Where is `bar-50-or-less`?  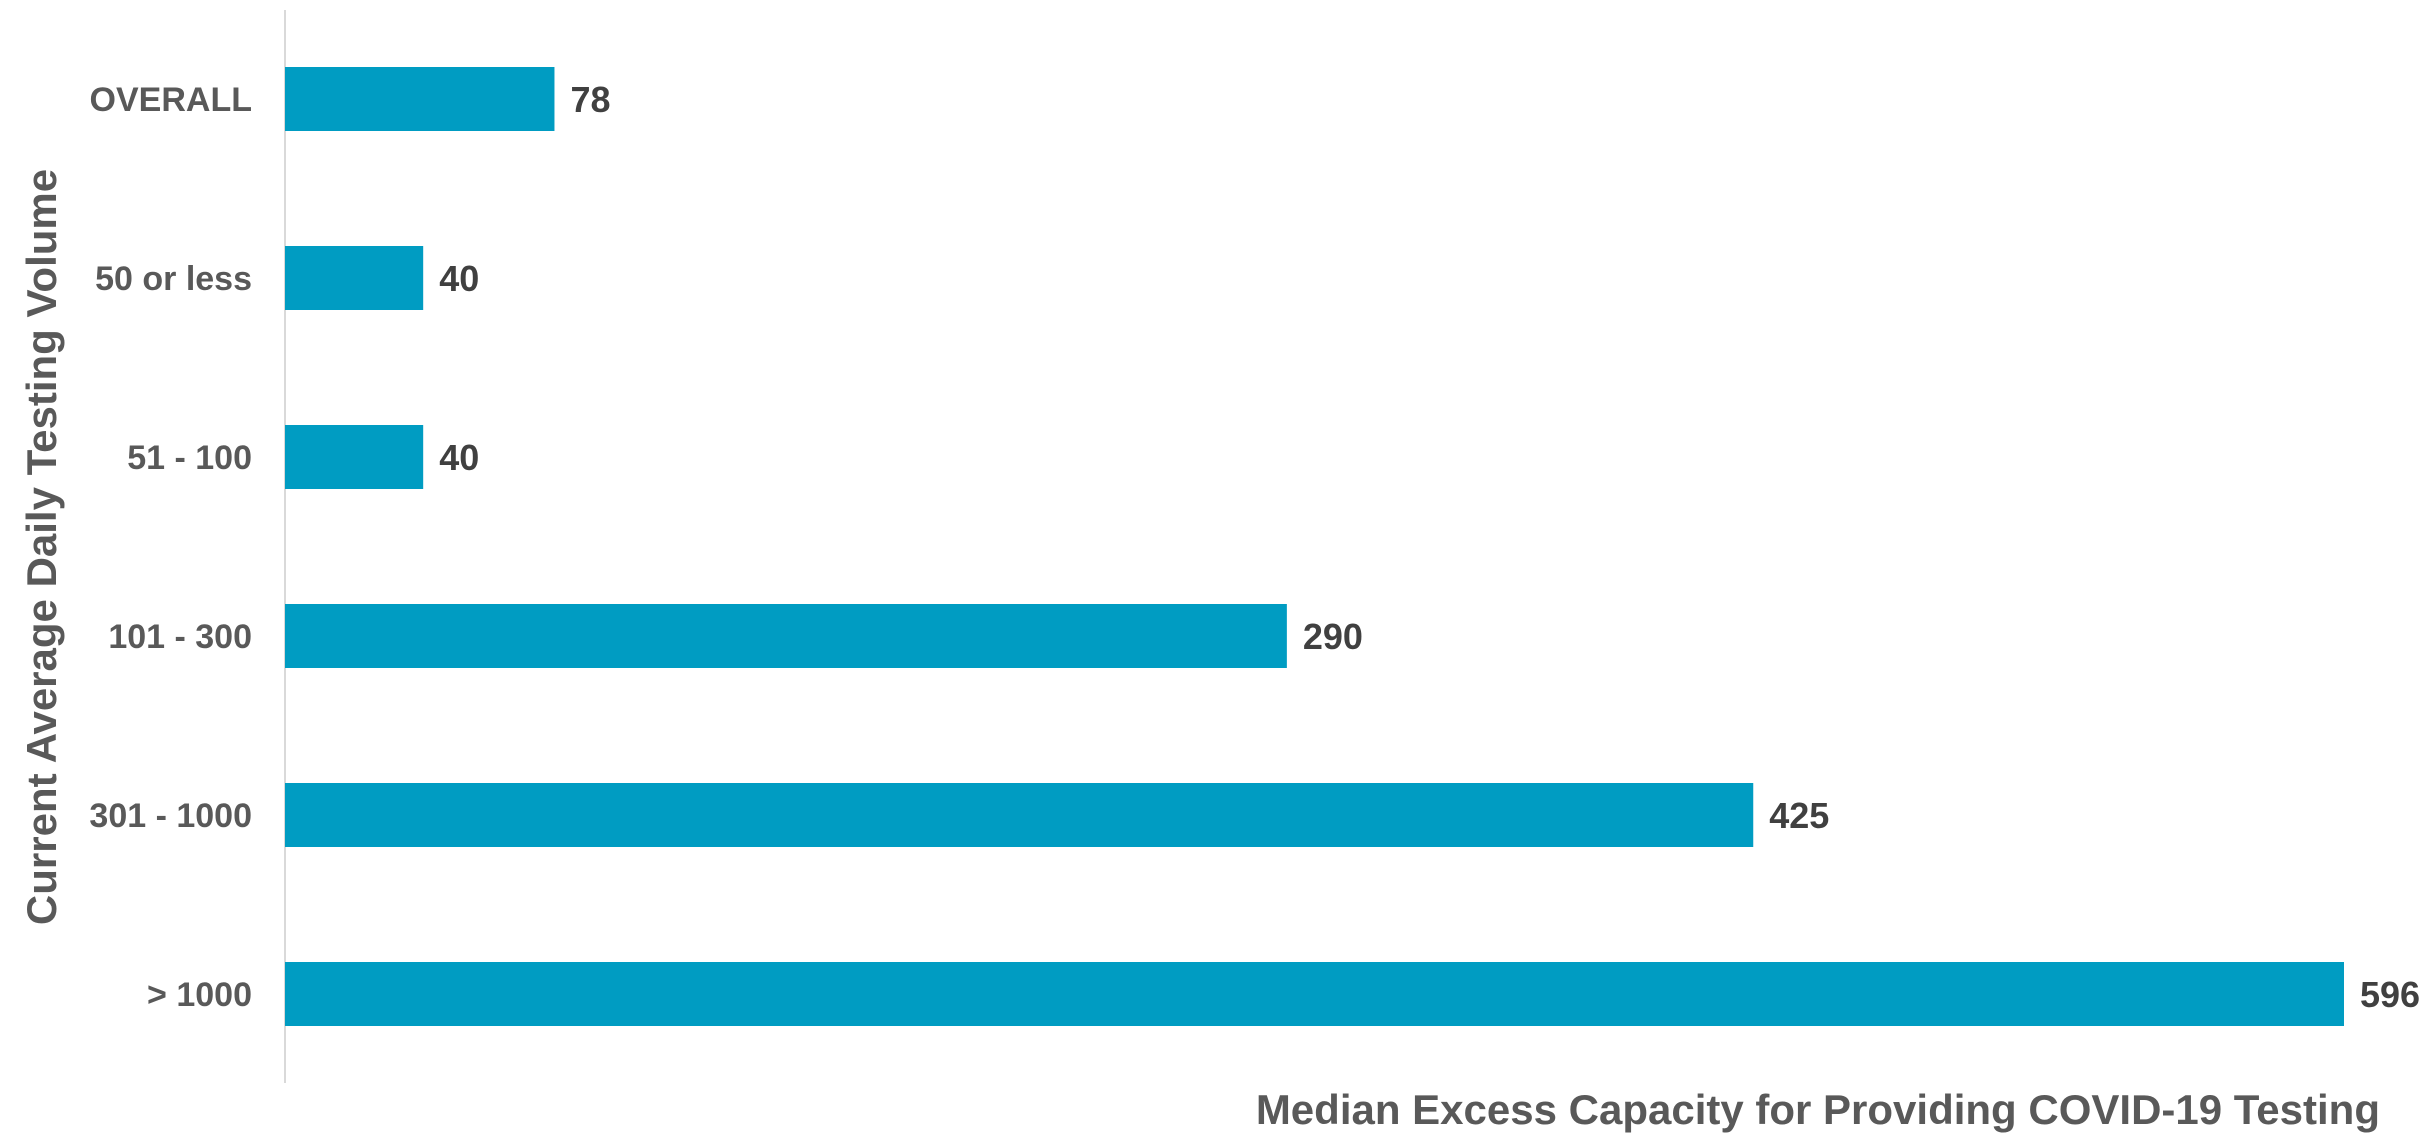
bar-50-or-less is located at coordinates (354, 278).